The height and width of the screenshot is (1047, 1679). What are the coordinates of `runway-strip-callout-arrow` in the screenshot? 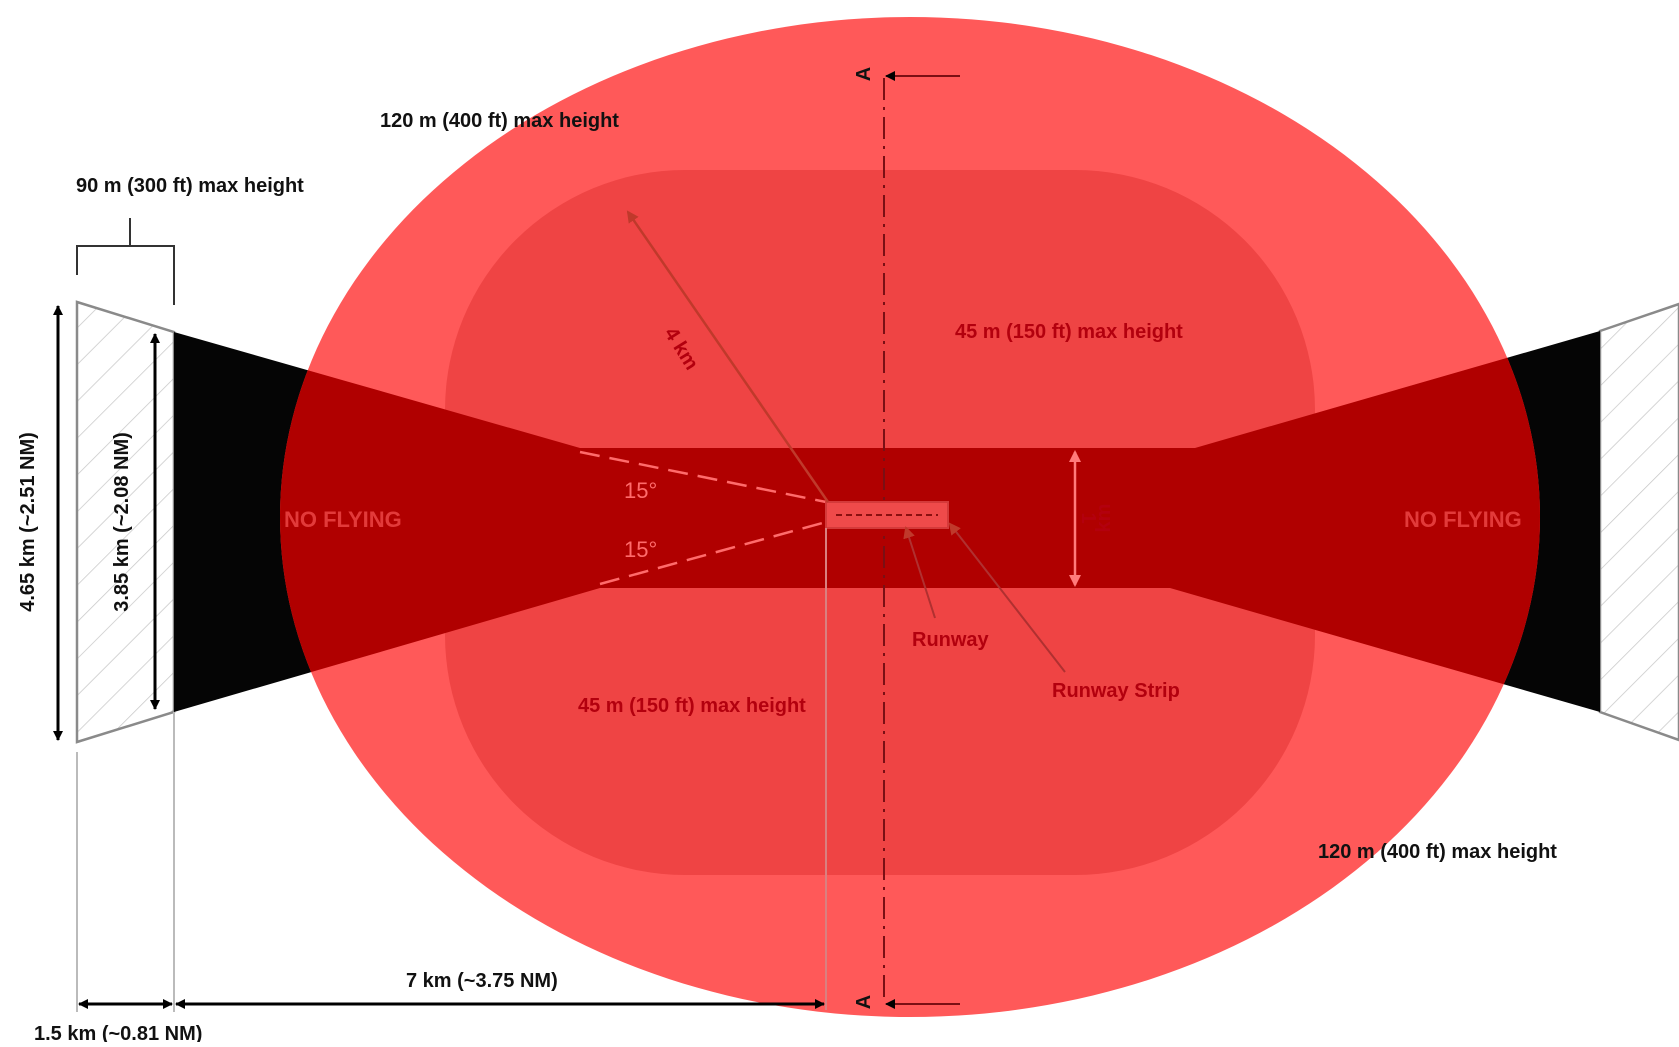 It's located at (1007, 597).